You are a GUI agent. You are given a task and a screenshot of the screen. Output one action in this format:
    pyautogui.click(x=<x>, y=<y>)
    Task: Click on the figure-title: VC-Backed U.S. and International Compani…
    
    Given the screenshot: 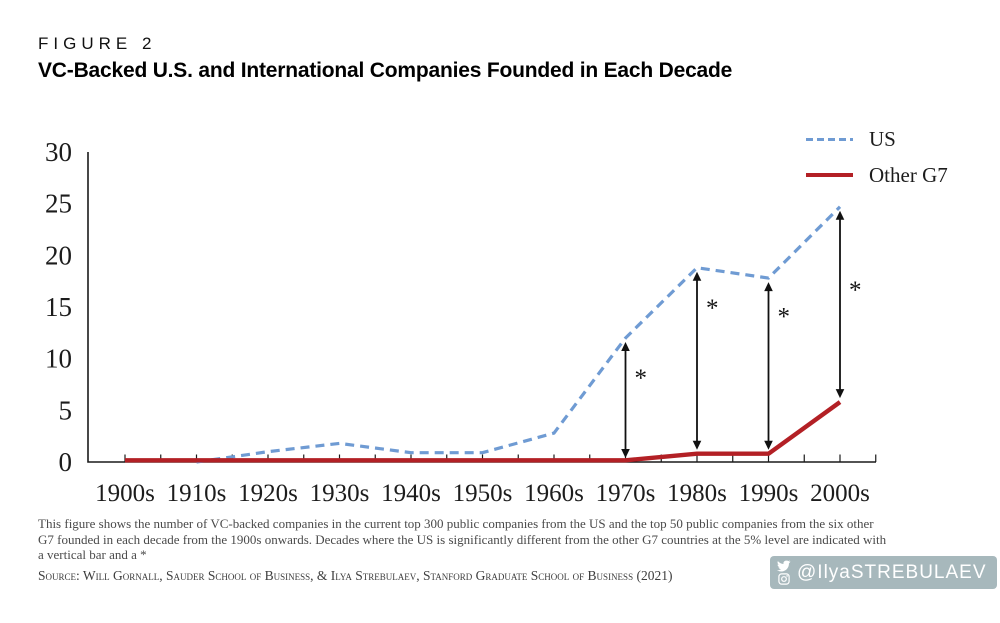 What is the action you would take?
    pyautogui.click(x=385, y=70)
    